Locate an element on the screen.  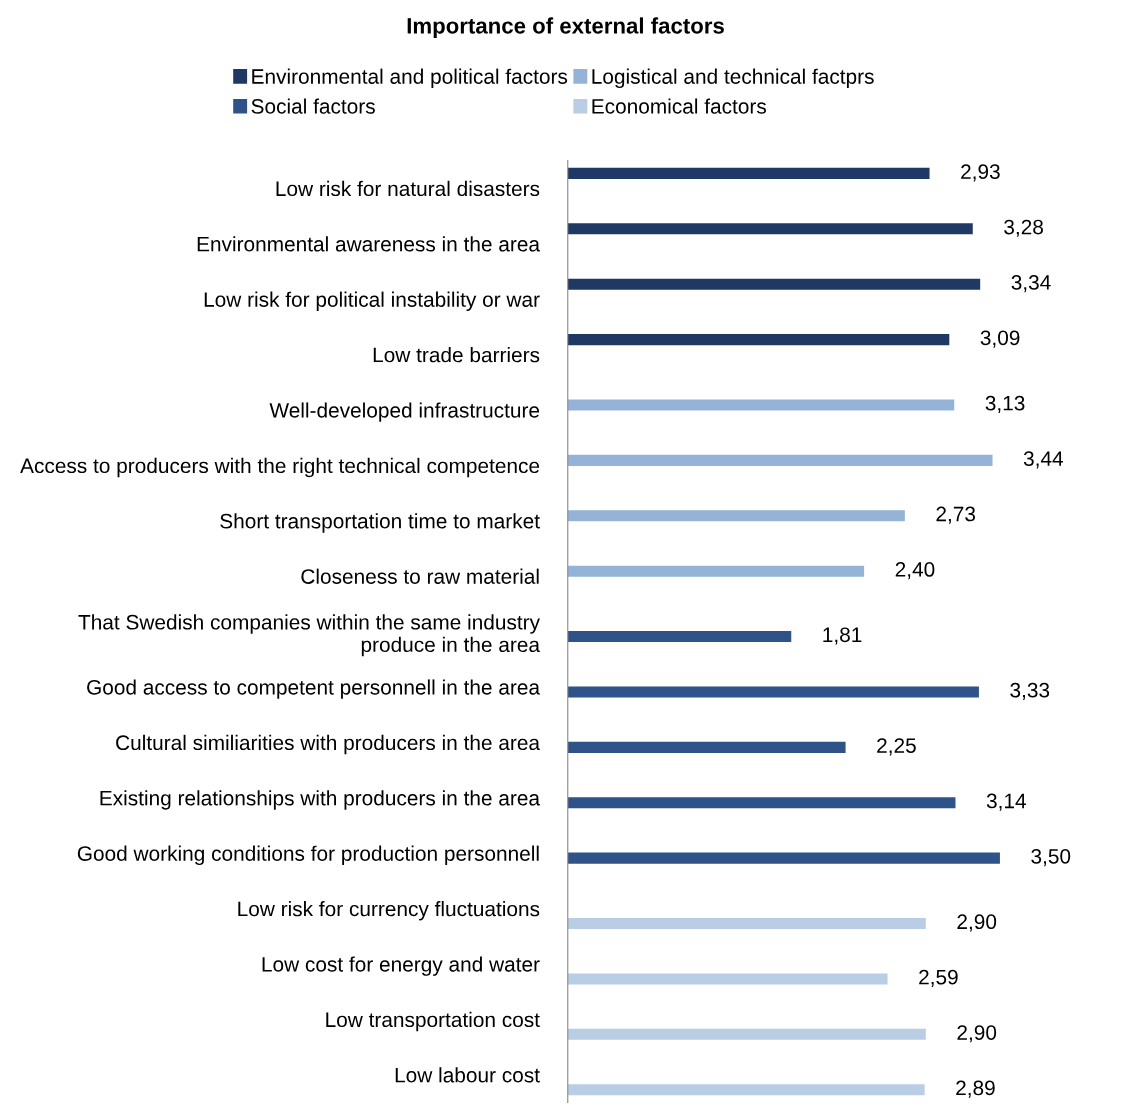
data-label: 3,33 is located at coordinates (1030, 691).